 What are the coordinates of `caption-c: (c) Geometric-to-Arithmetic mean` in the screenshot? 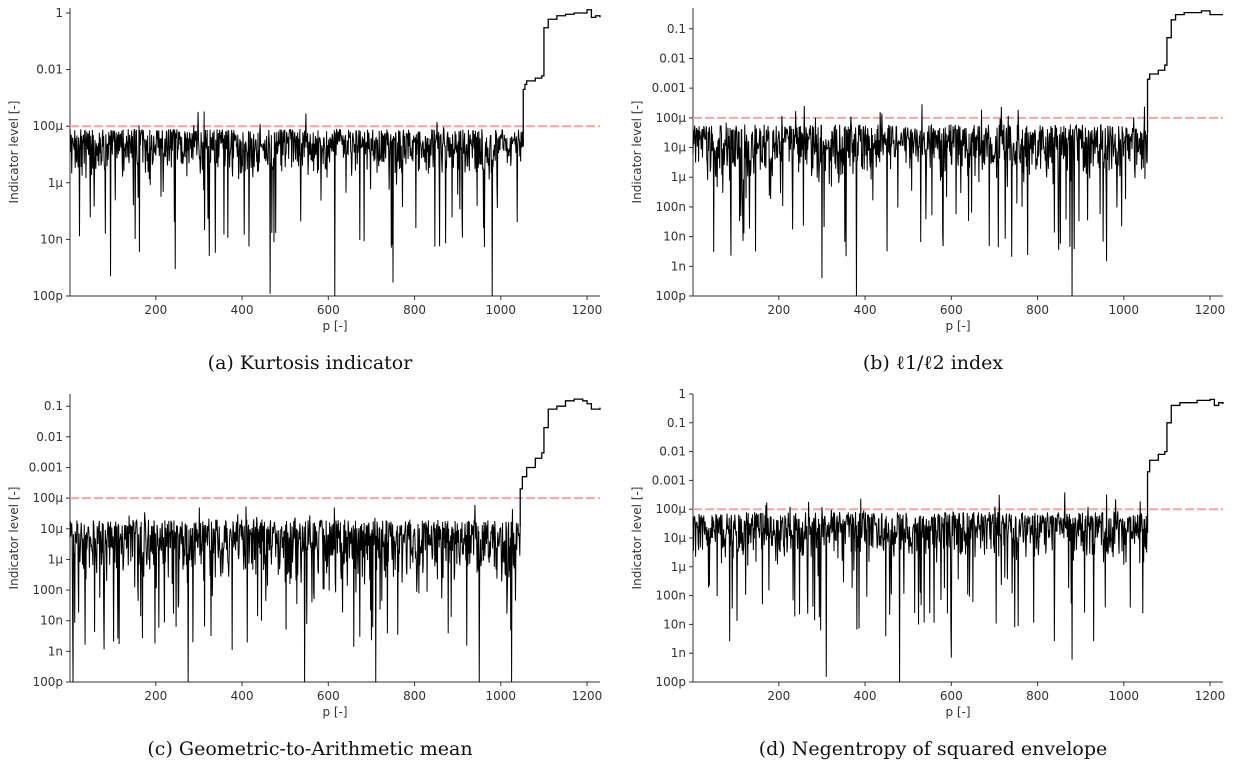 It's located at (310, 749).